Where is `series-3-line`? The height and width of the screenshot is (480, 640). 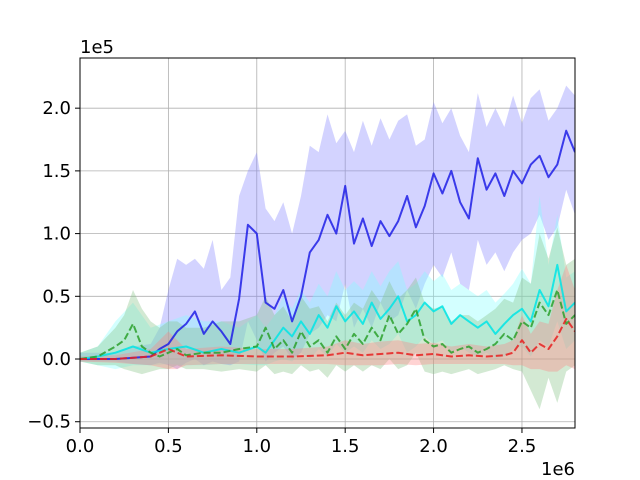 series-3-line is located at coordinates (327, 338).